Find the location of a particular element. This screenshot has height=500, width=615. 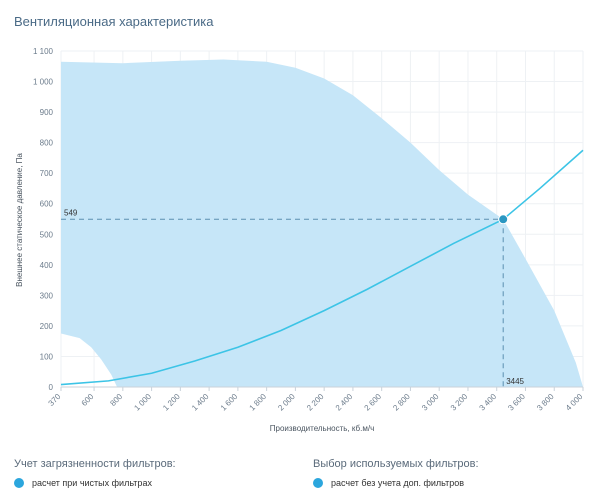

filters-selection-heading: Выбор используемых фильтров: is located at coordinates (396, 464).